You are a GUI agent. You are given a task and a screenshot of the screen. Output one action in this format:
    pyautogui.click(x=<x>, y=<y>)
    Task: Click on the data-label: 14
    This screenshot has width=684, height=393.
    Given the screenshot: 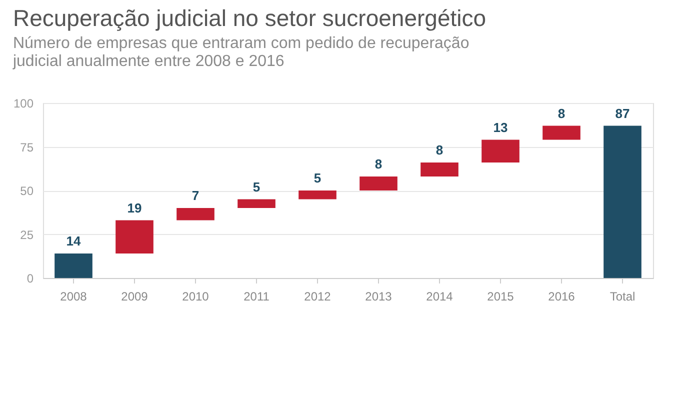 What is the action you would take?
    pyautogui.click(x=74, y=241)
    